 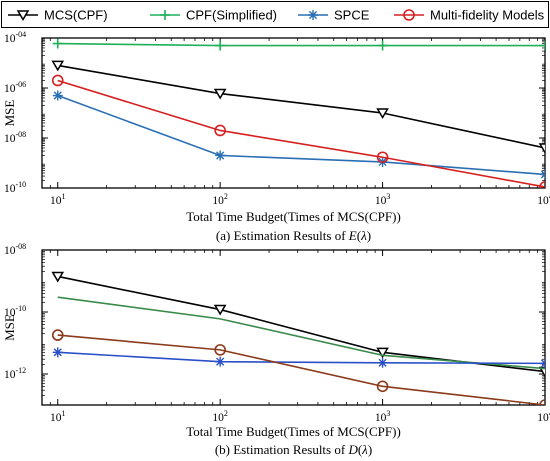 I want to click on series-multi-fidelity-models, so click(x=298, y=367).